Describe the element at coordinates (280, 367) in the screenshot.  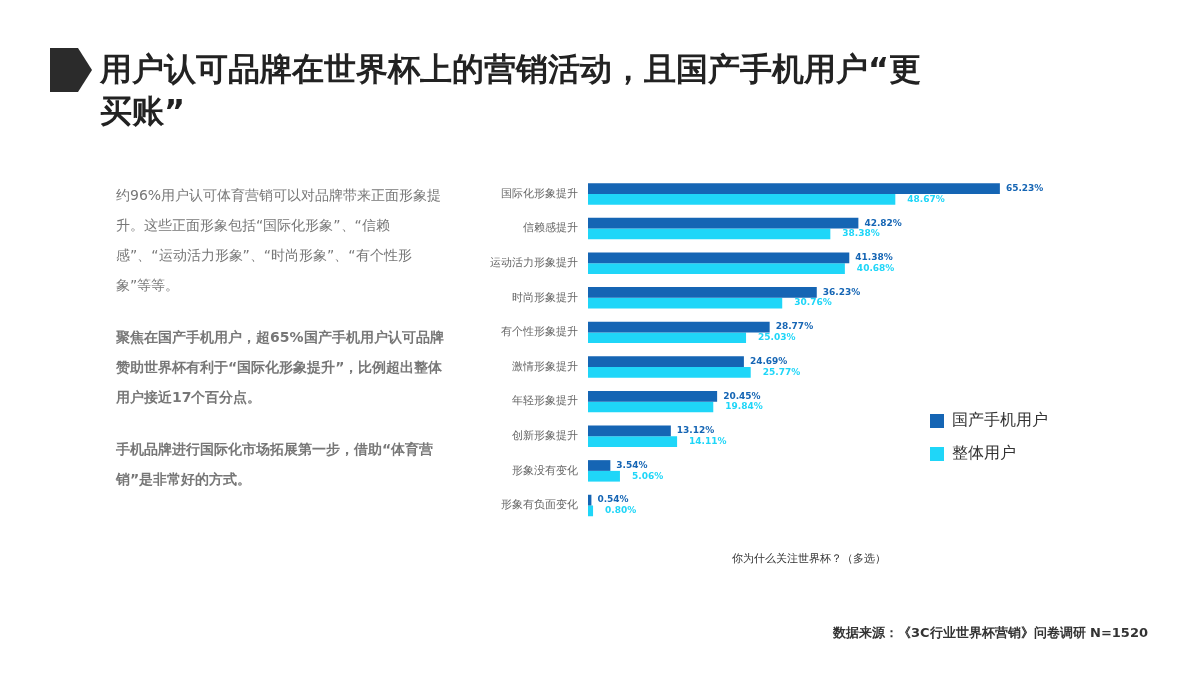
I see `text: 聚焦在国产手机用户，超65%国产手机用户认可品牌赞助世界杯有利于“国际化形象提升”，比例超出整体用户接近17个百分点。` at that location.